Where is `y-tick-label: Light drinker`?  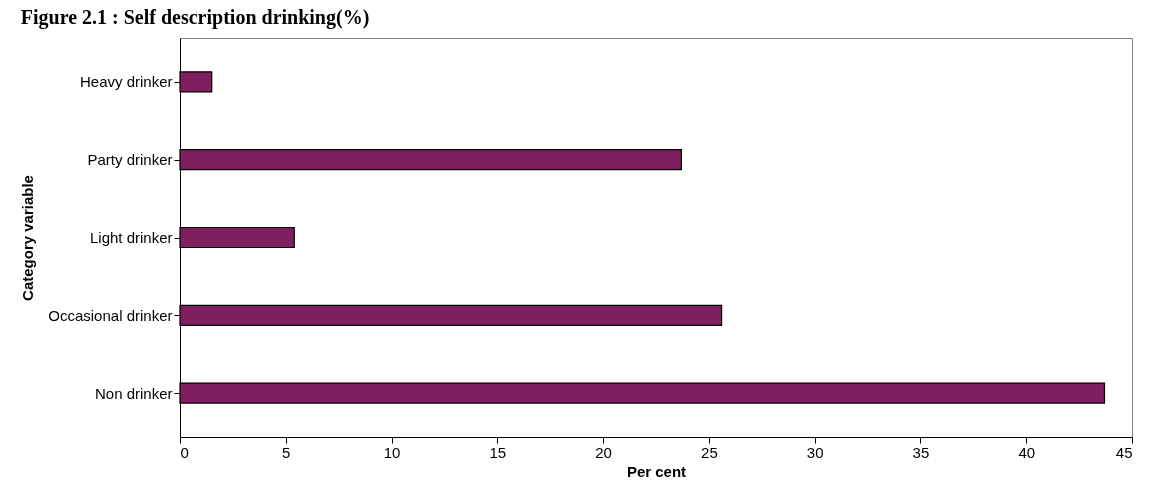
y-tick-label: Light drinker is located at coordinates (131, 237).